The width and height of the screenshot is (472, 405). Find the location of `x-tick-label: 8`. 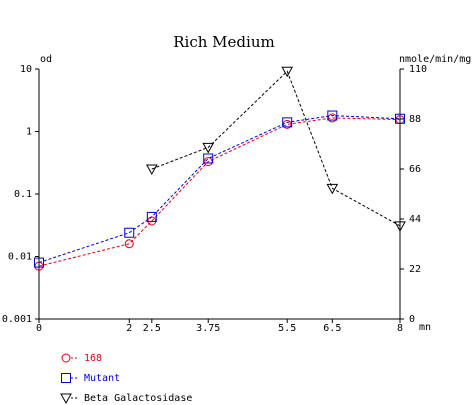

x-tick-label: 8 is located at coordinates (400, 328).